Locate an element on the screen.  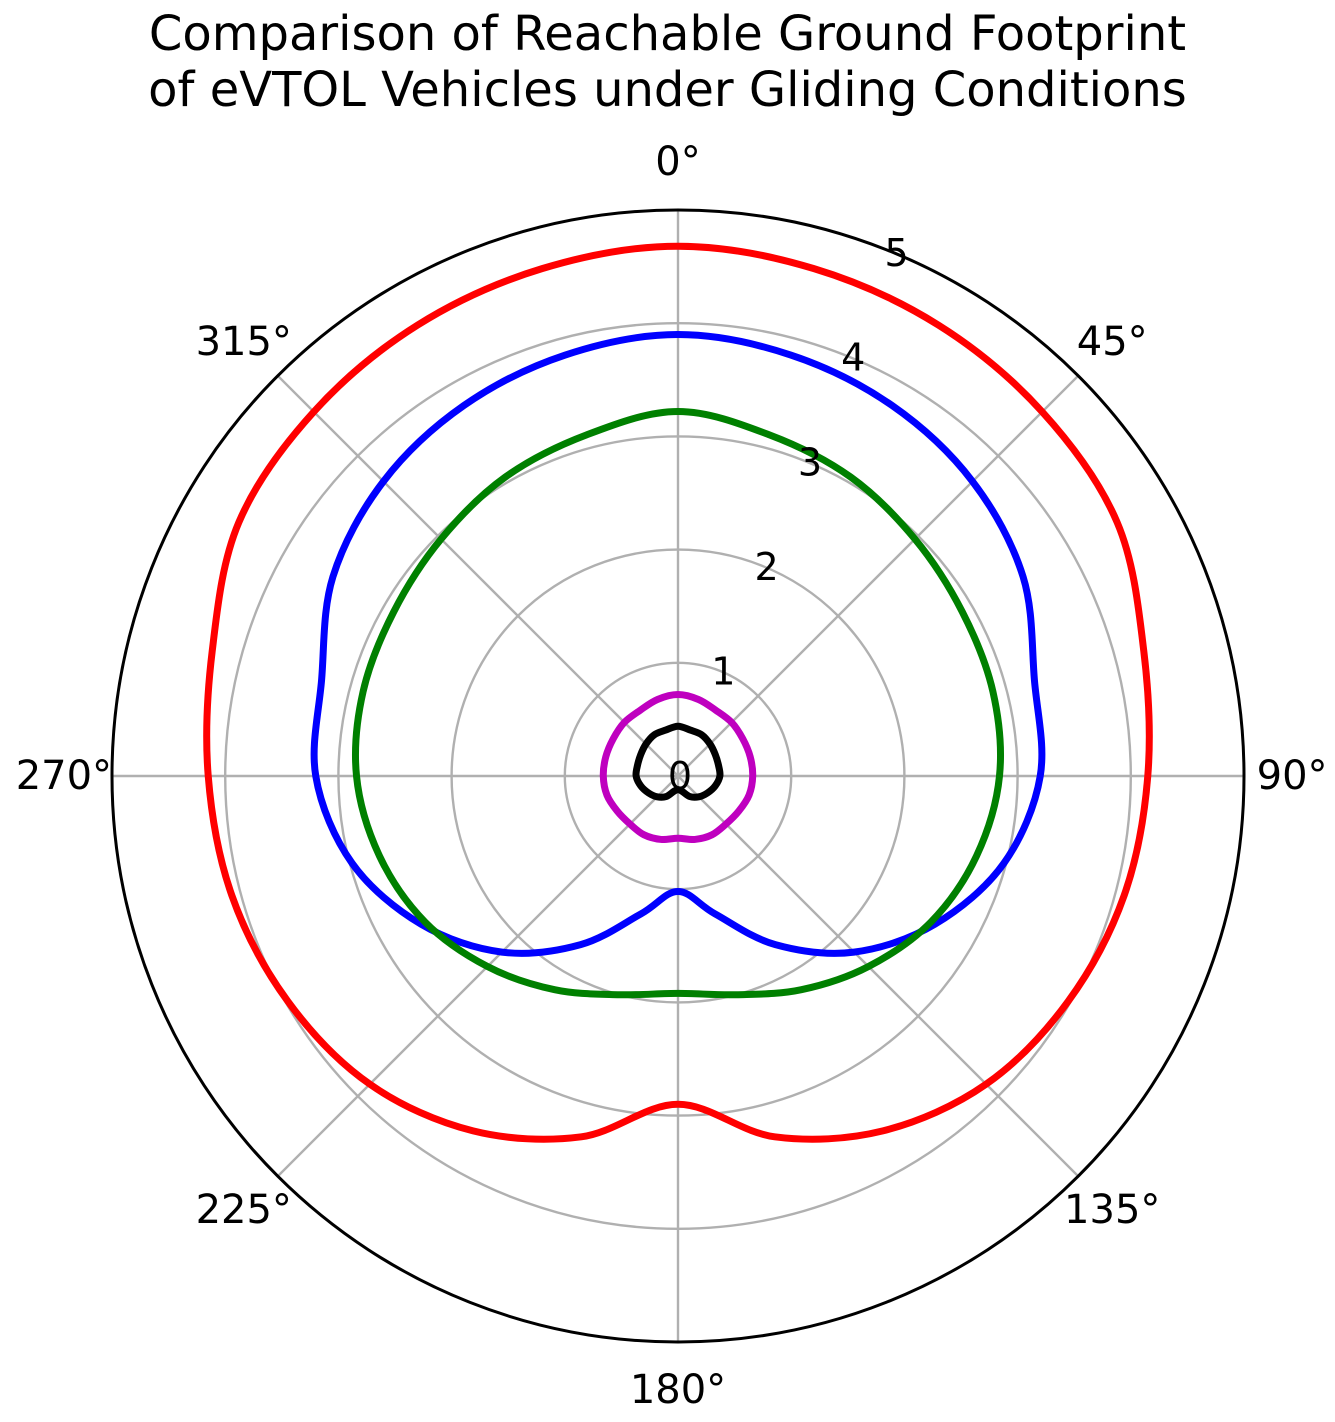
r-tick-label: 1 is located at coordinates (723, 671).